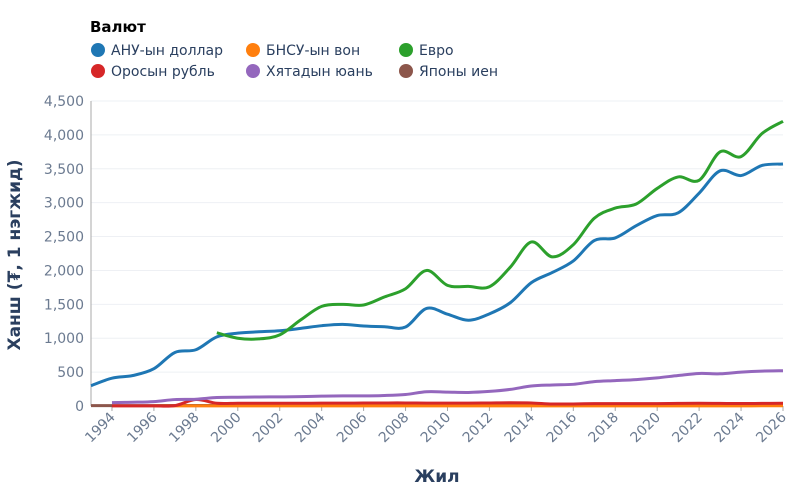 This screenshot has width=800, height=504. What do you see at coordinates (729, 427) in the screenshot?
I see `x-tick-label: 2024` at bounding box center [729, 427].